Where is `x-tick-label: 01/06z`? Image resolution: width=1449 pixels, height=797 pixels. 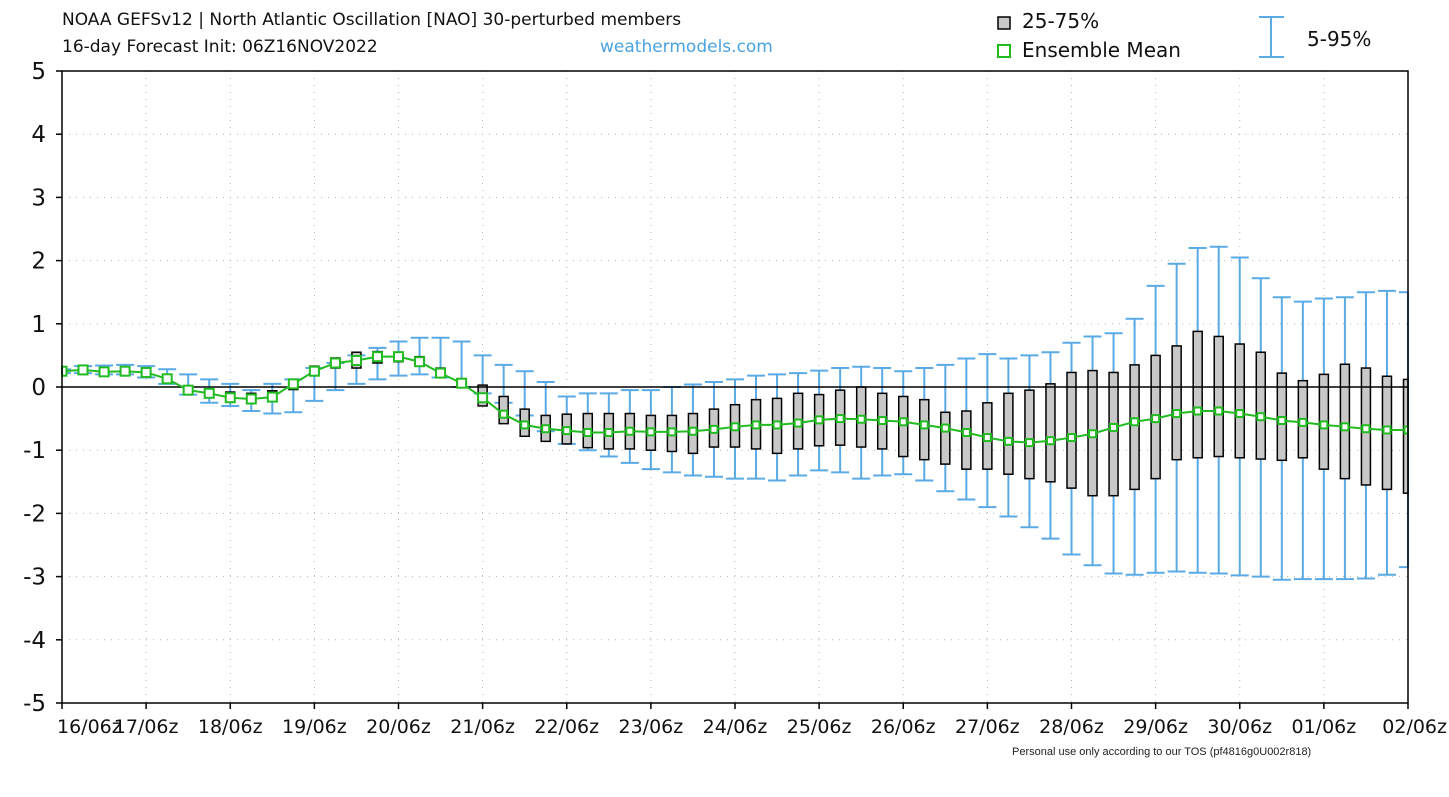 x-tick-label: 01/06z is located at coordinates (1324, 727).